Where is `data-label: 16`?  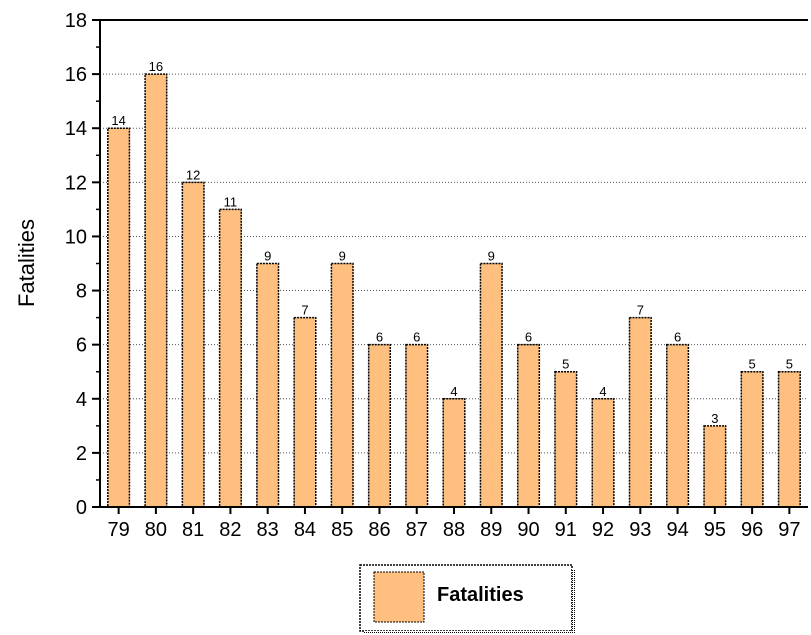 data-label: 16 is located at coordinates (156, 66).